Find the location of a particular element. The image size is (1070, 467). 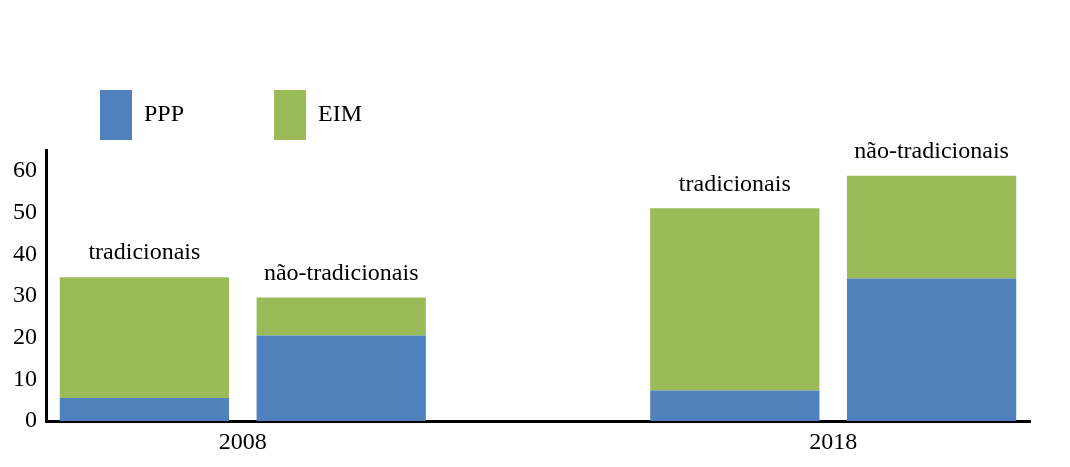

y-tick-label: 30 is located at coordinates (25, 294).